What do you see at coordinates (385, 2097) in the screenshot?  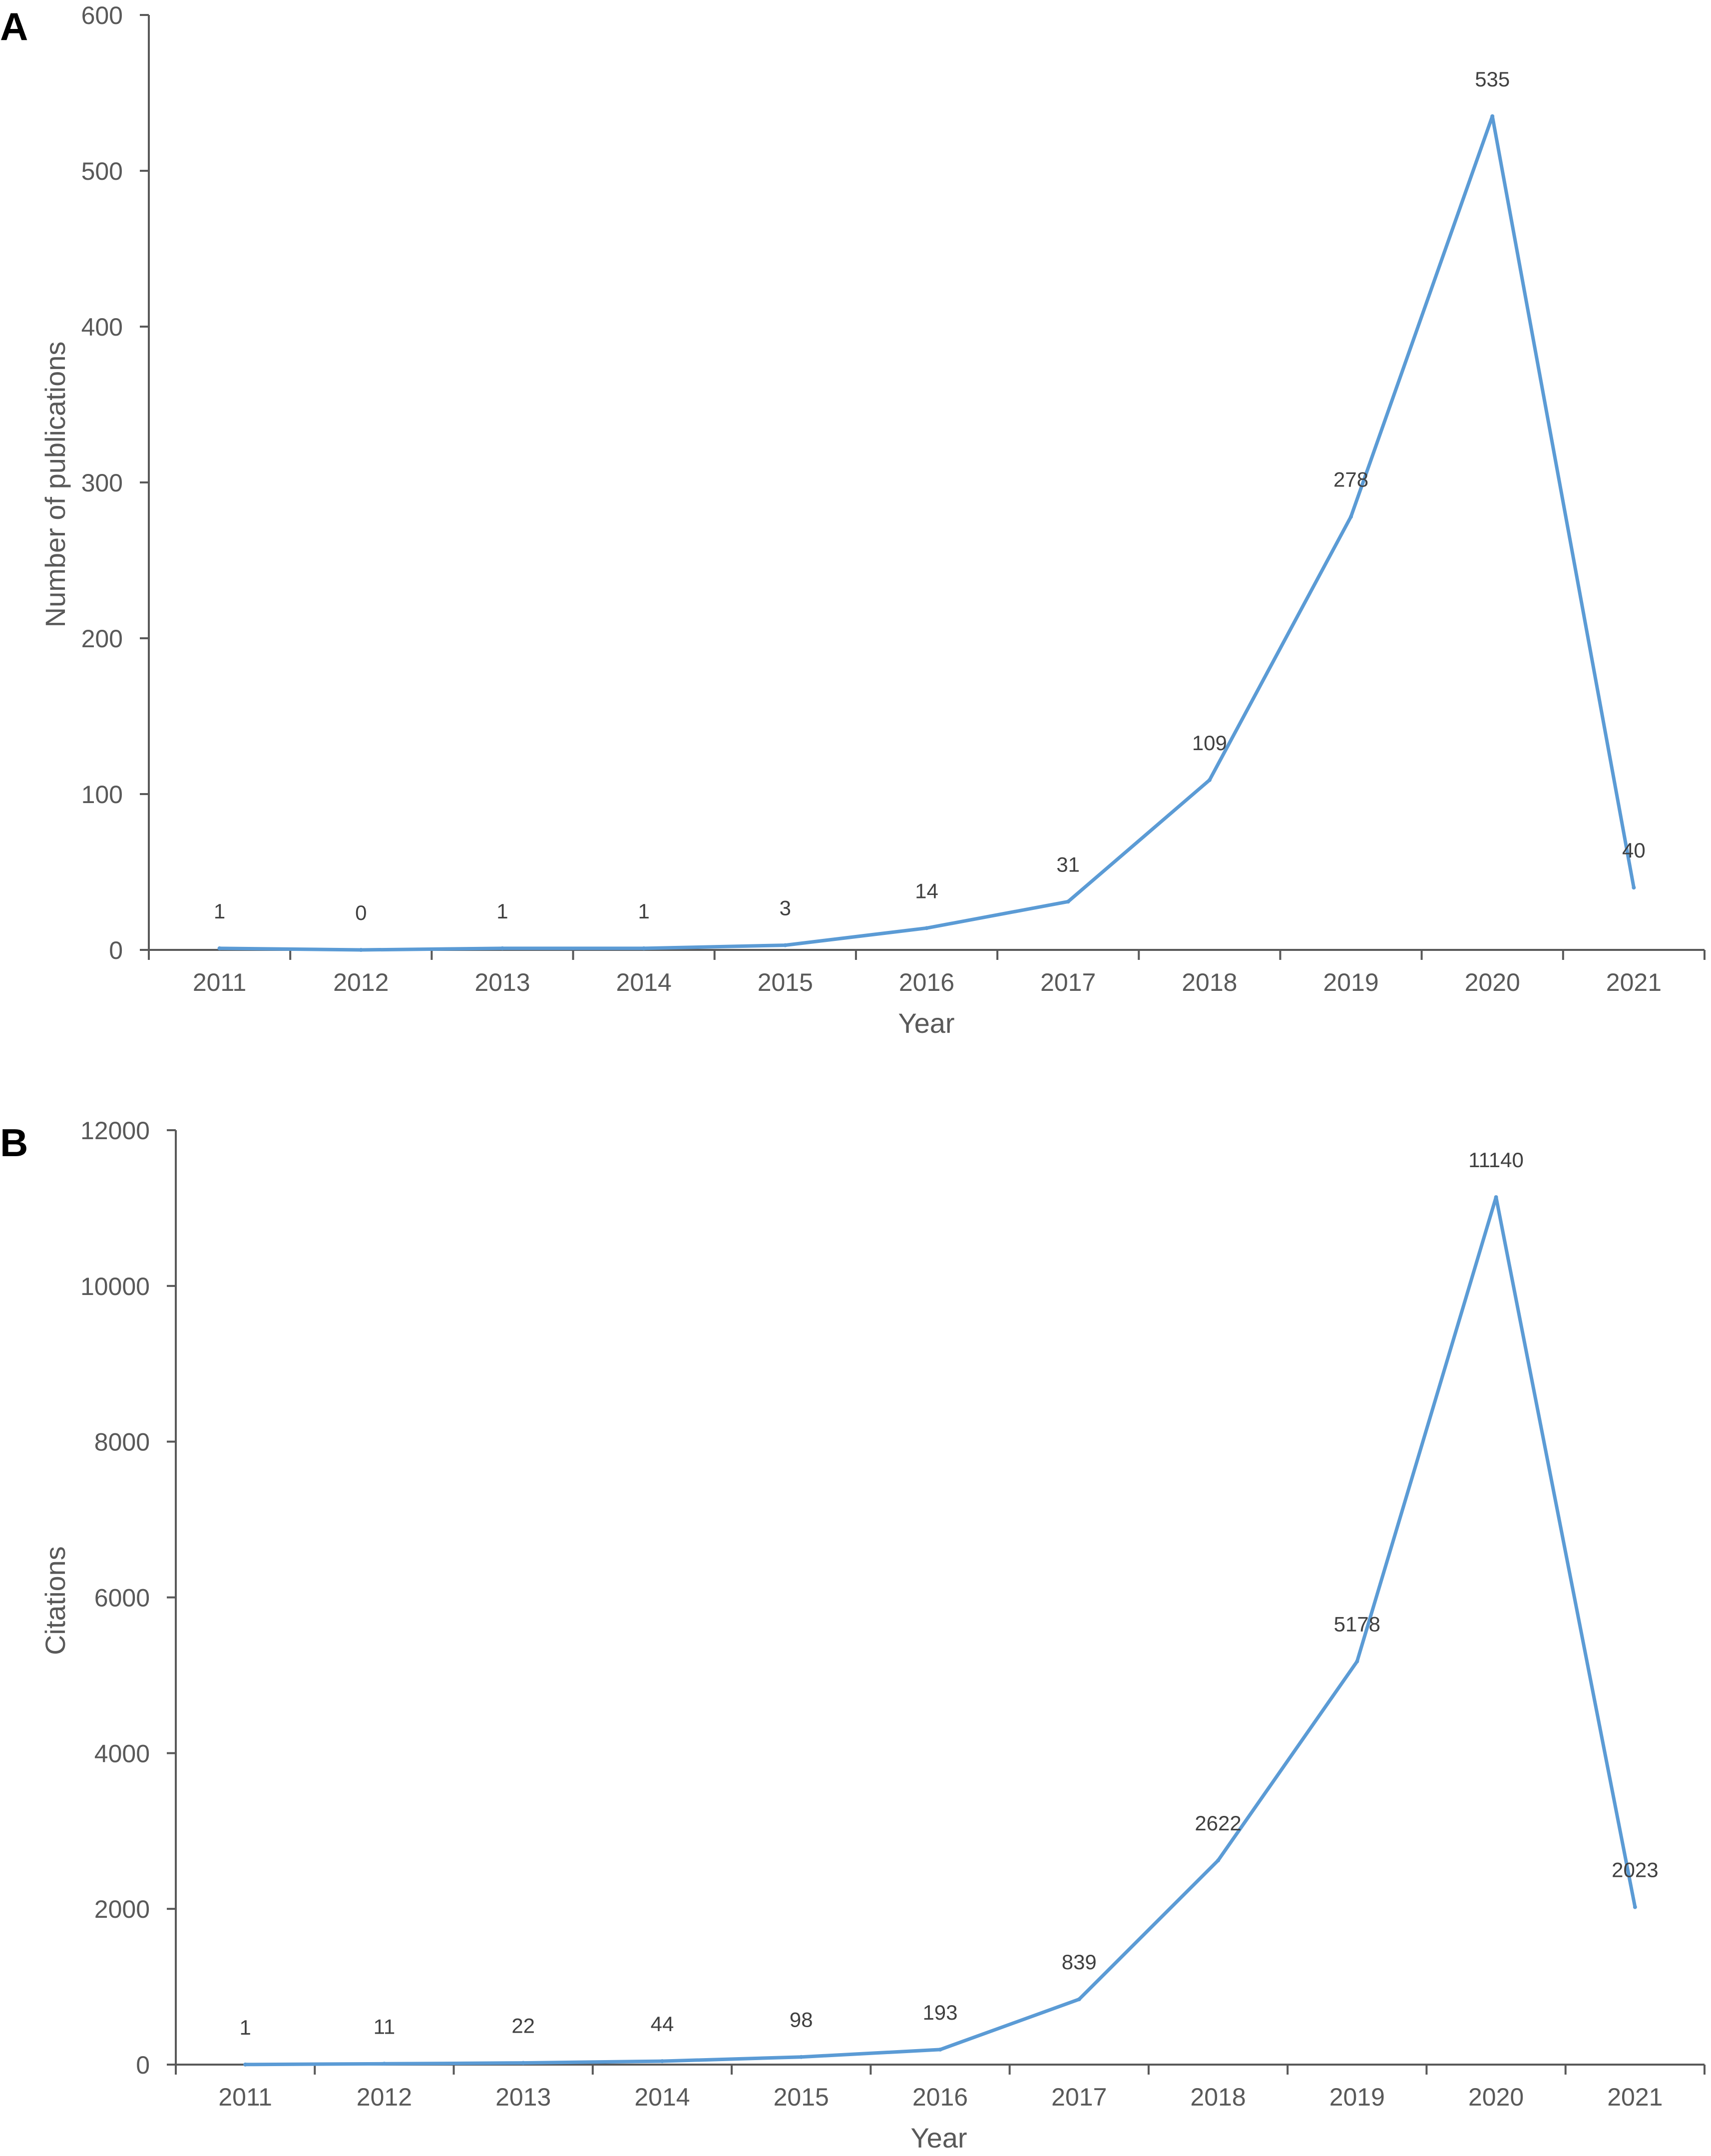 I see `panel-b-x-tick-label: 2012` at bounding box center [385, 2097].